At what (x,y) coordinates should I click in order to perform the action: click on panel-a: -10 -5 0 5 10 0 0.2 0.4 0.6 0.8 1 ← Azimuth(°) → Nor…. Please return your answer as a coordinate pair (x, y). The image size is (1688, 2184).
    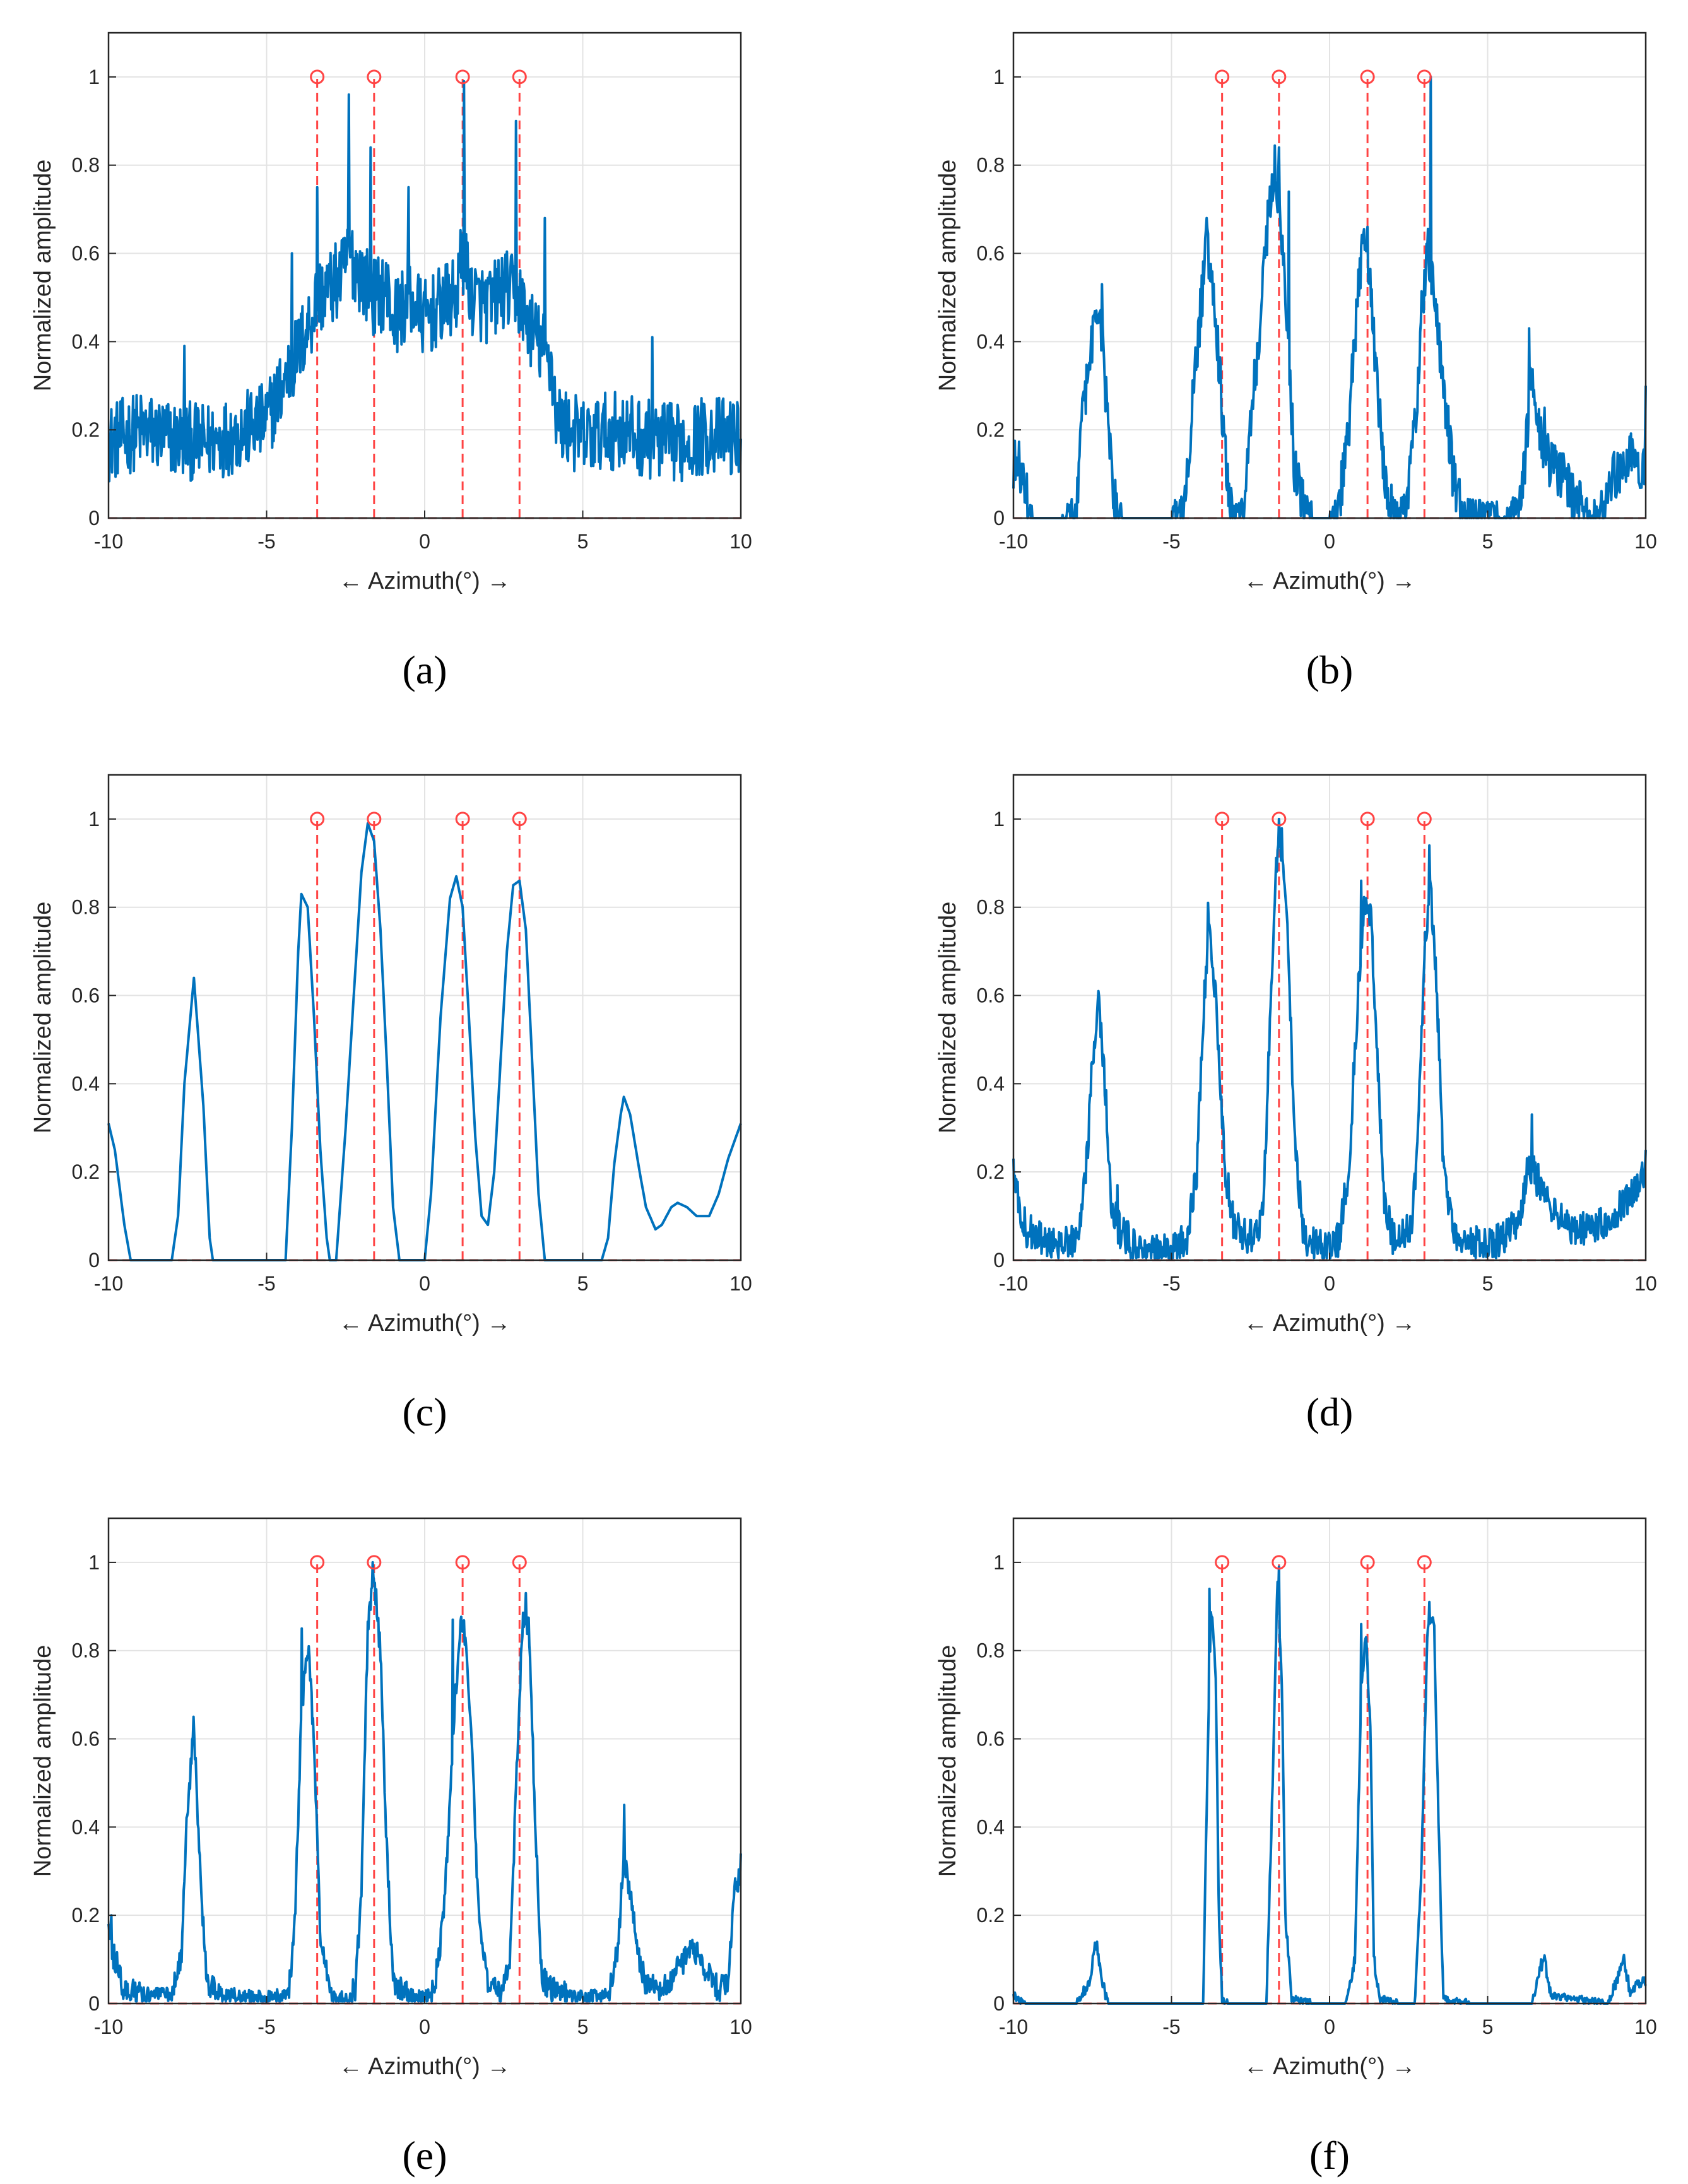
    Looking at the image, I should click on (391, 362).